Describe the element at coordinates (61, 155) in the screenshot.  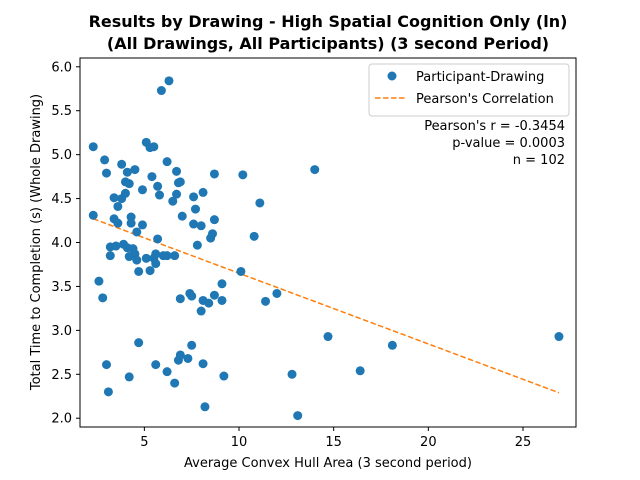
I see `y-tick-label: 5.0` at that location.